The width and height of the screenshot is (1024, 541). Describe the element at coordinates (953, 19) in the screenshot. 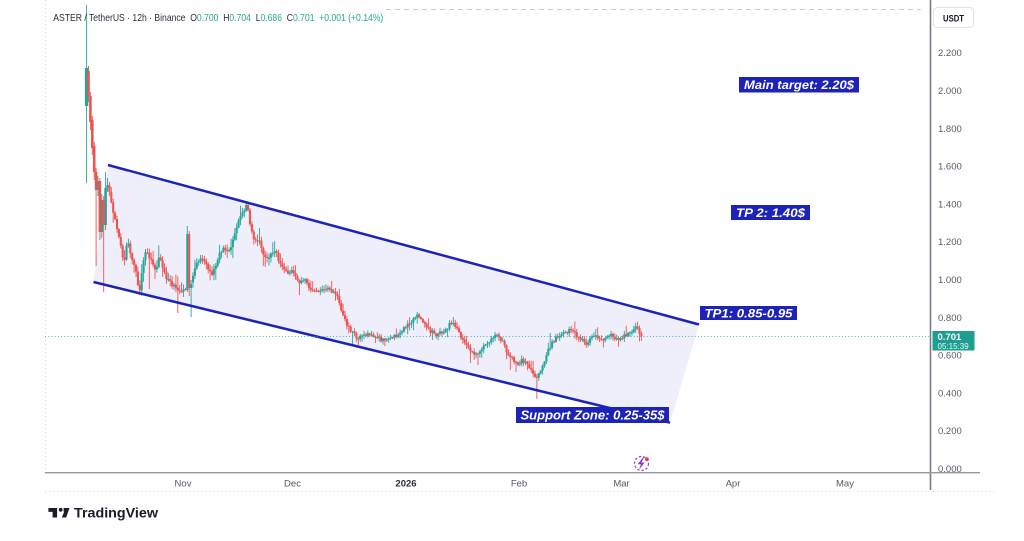

I see `svg-text: USDT` at that location.